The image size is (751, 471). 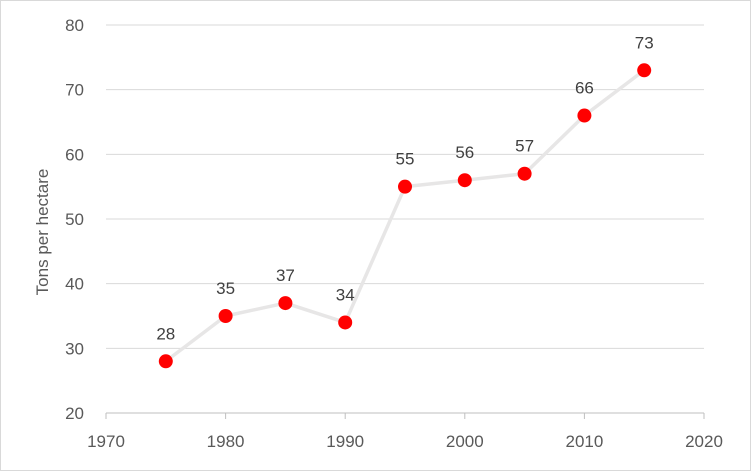 What do you see at coordinates (465, 441) in the screenshot?
I see `x-tick-label: 2000` at bounding box center [465, 441].